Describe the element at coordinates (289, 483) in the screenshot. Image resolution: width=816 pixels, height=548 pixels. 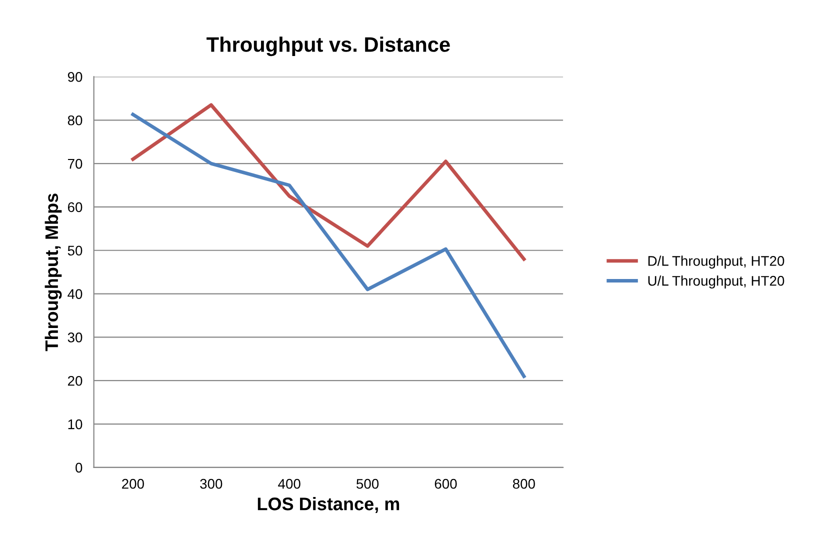
I see `x-tick-label: 400` at that location.